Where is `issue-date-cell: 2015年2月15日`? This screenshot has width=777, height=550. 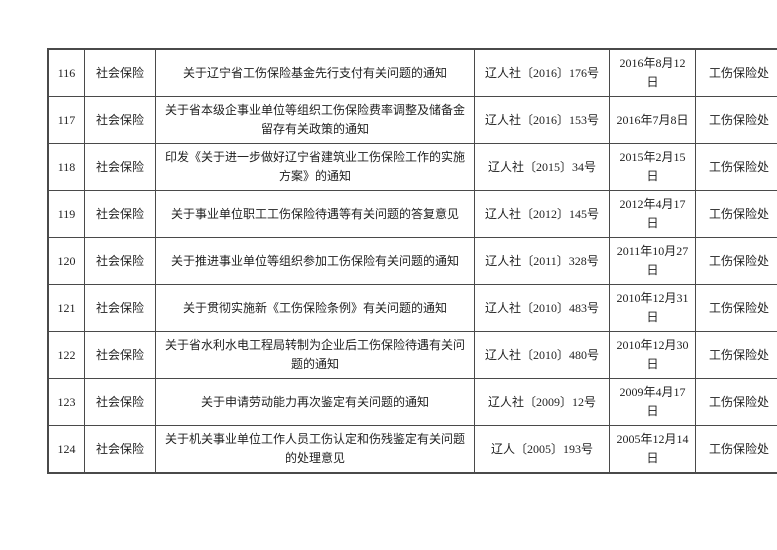
issue-date-cell: 2015年2月15日 is located at coordinates (652, 167).